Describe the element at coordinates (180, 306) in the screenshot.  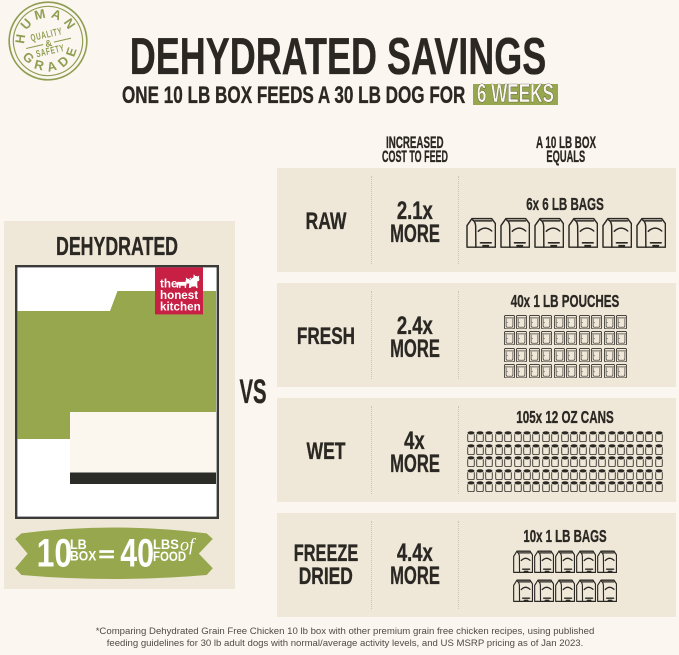
I see `svg-text: kitchen` at that location.